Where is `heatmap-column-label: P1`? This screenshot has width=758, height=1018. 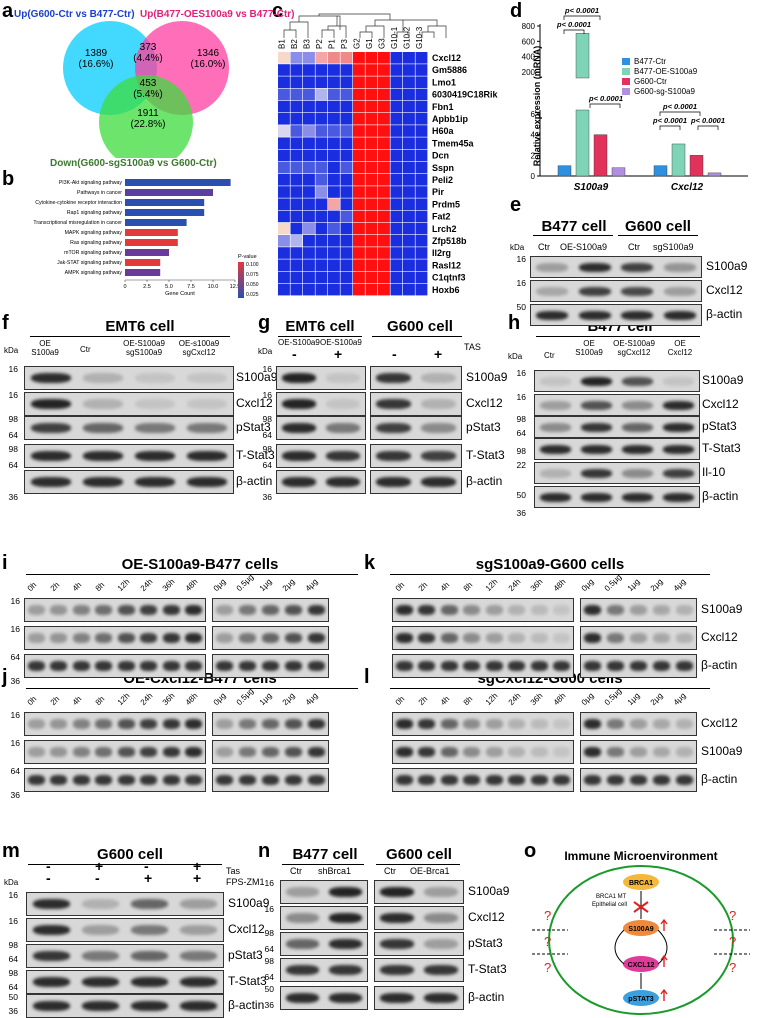
heatmap-column-label: P1 is located at coordinates (331, 44).